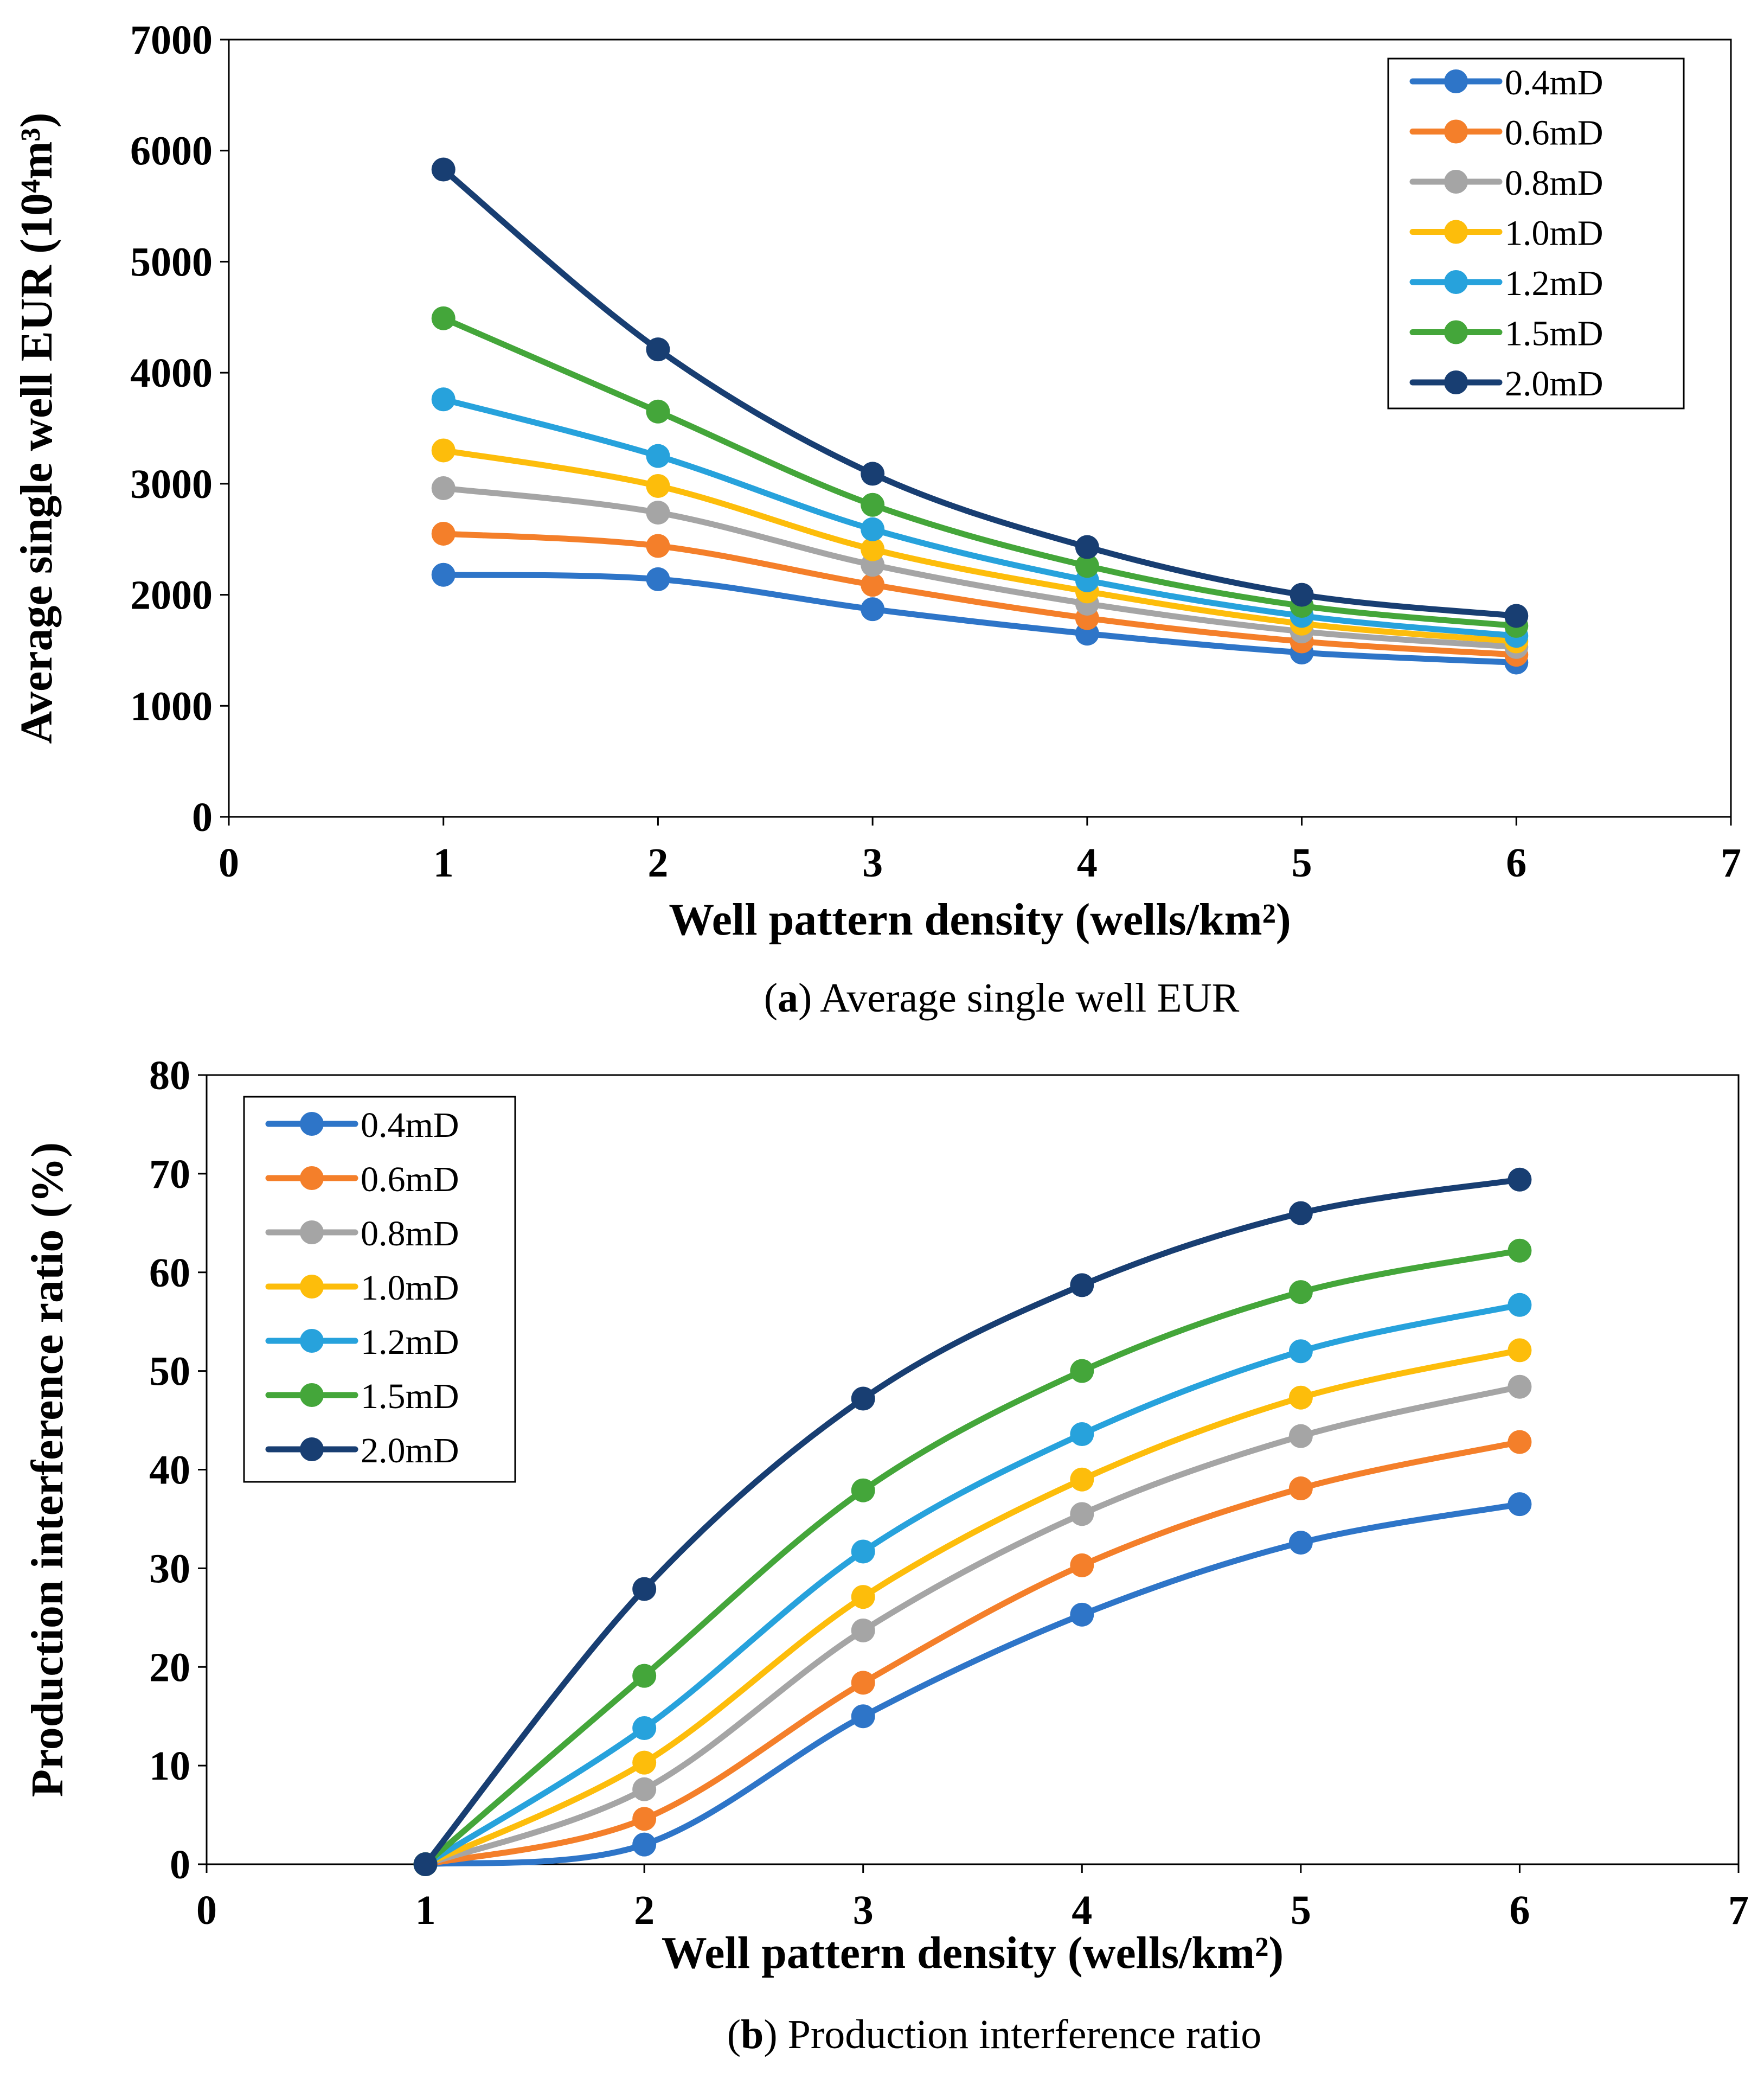 The width and height of the screenshot is (1764, 2085). What do you see at coordinates (171, 262) in the screenshot?
I see `y-tick-label: 5000` at bounding box center [171, 262].